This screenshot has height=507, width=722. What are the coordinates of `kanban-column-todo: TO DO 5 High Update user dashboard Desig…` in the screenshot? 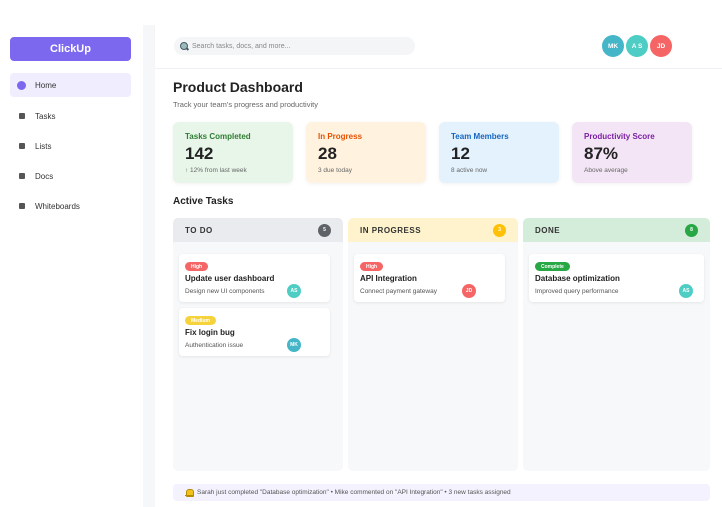 It's located at (258, 344).